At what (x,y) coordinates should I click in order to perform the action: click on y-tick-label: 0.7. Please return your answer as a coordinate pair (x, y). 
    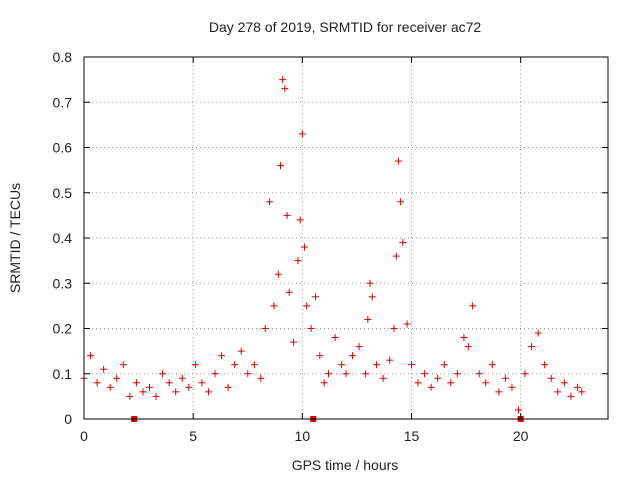
    Looking at the image, I should click on (63, 102).